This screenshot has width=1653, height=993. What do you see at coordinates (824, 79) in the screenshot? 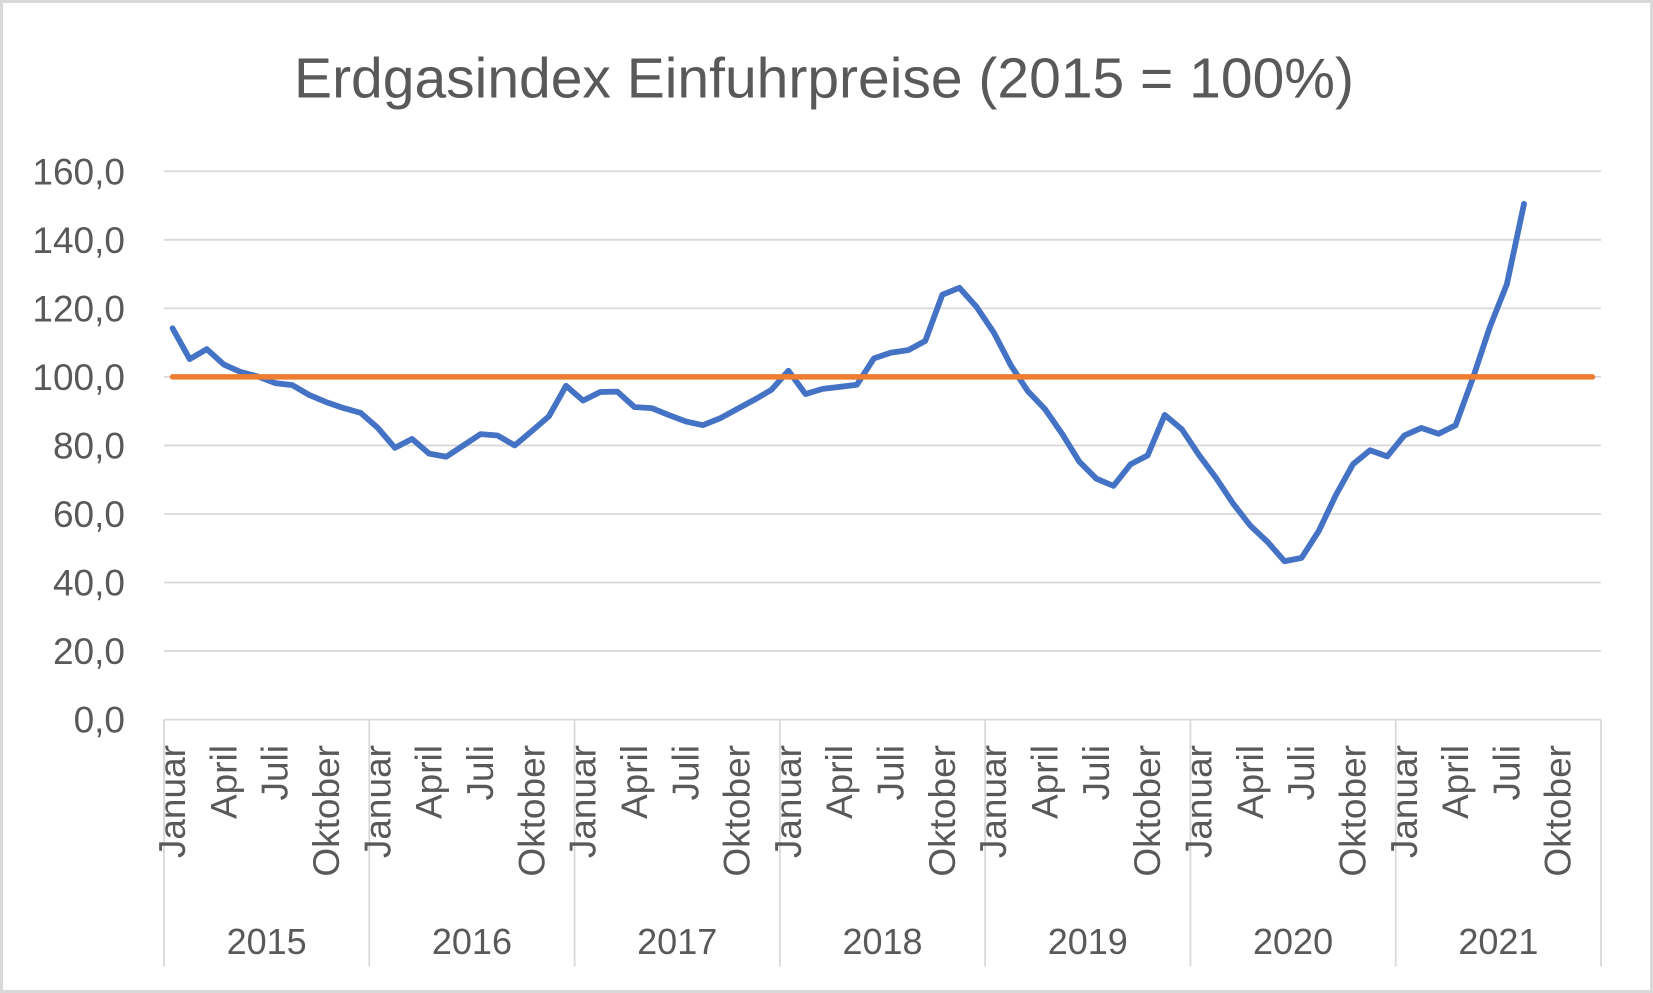
I see `svg-text:Erdgasindex Einfuhrpreise (201: Erdgasindex Einfuhrpreise (2015 = 100%)` at bounding box center [824, 79].